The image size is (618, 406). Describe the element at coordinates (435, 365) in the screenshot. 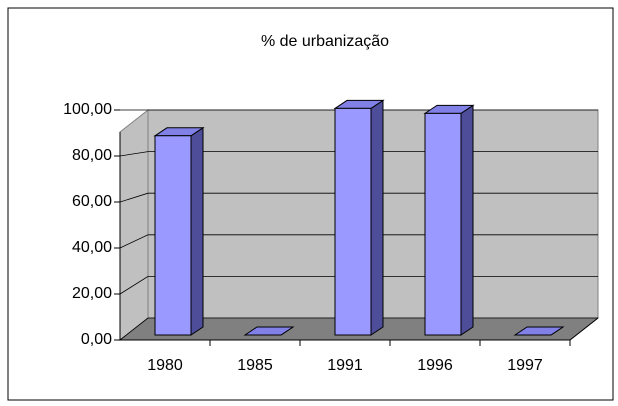

I see `x-tick-label: 1996` at that location.